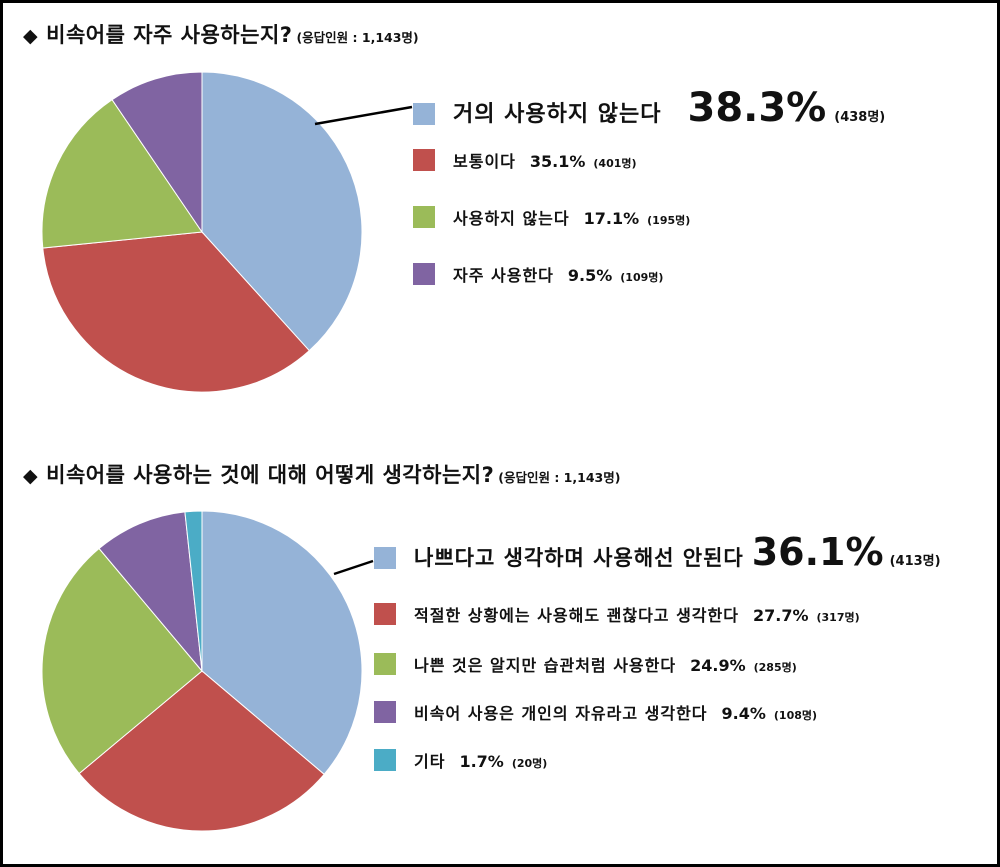 Image resolution: width=1000 pixels, height=867 pixels. I want to click on legend-count: (317명), so click(838, 617).